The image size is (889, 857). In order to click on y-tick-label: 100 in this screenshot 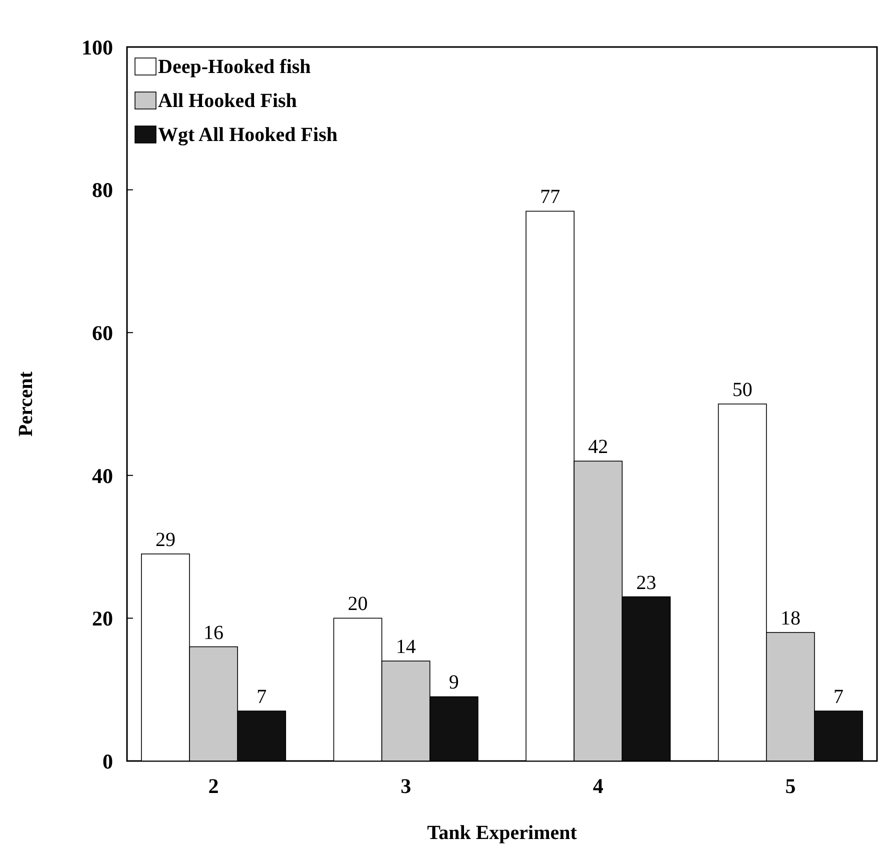, I will do `click(97, 47)`.